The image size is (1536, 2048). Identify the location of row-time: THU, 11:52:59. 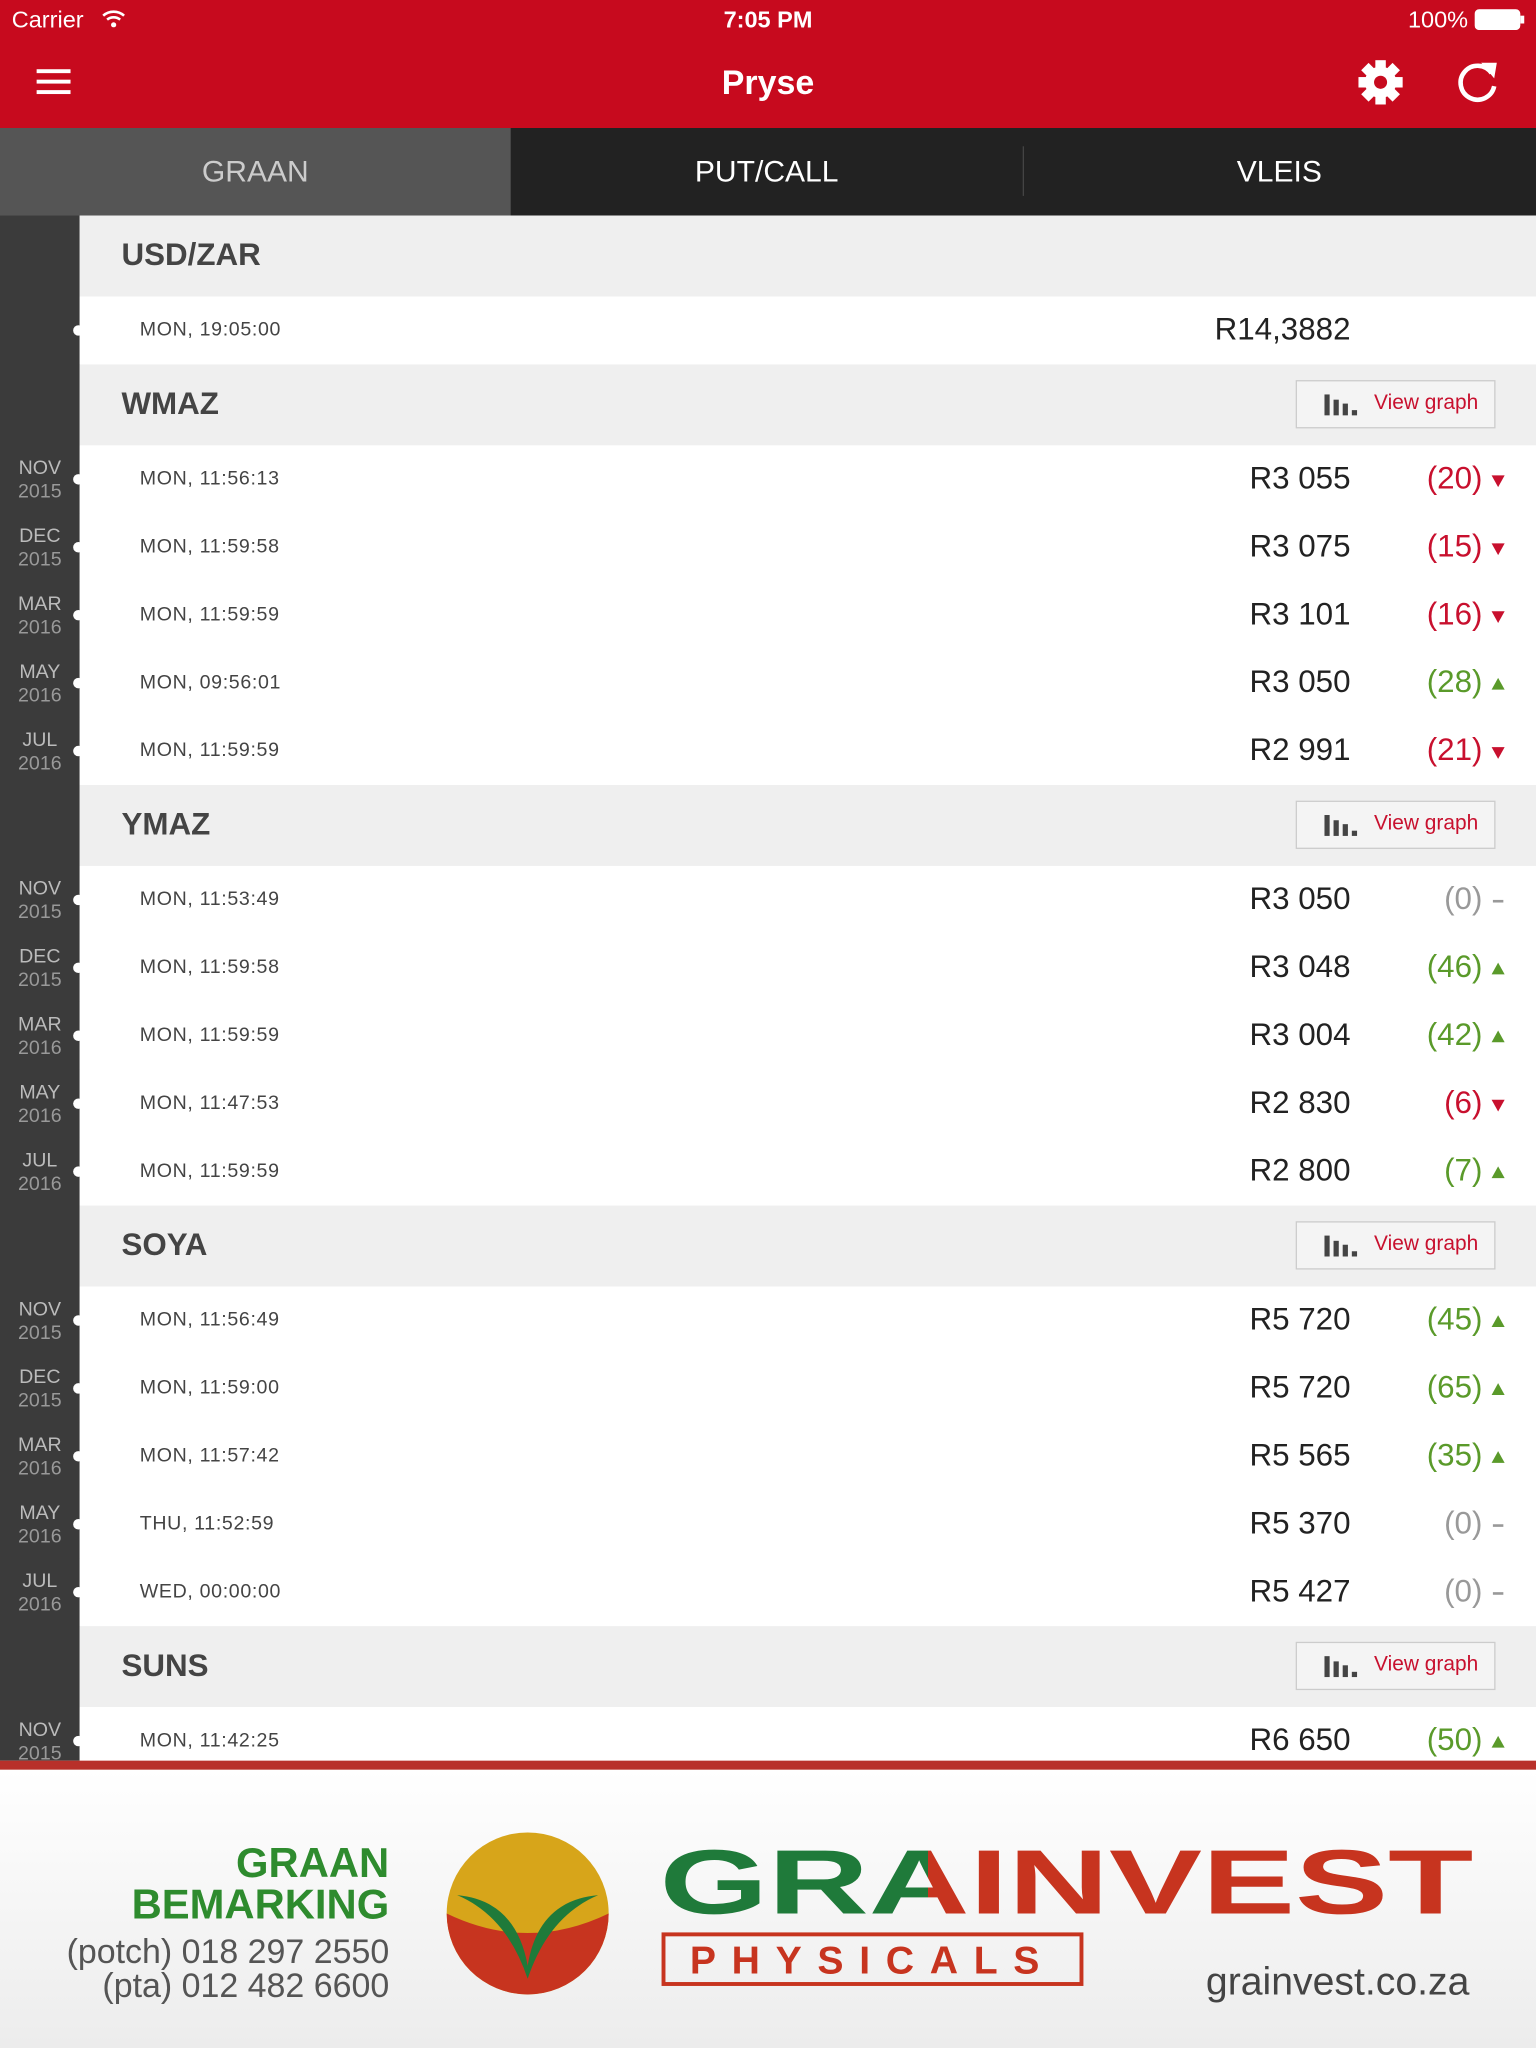
(207, 1523).